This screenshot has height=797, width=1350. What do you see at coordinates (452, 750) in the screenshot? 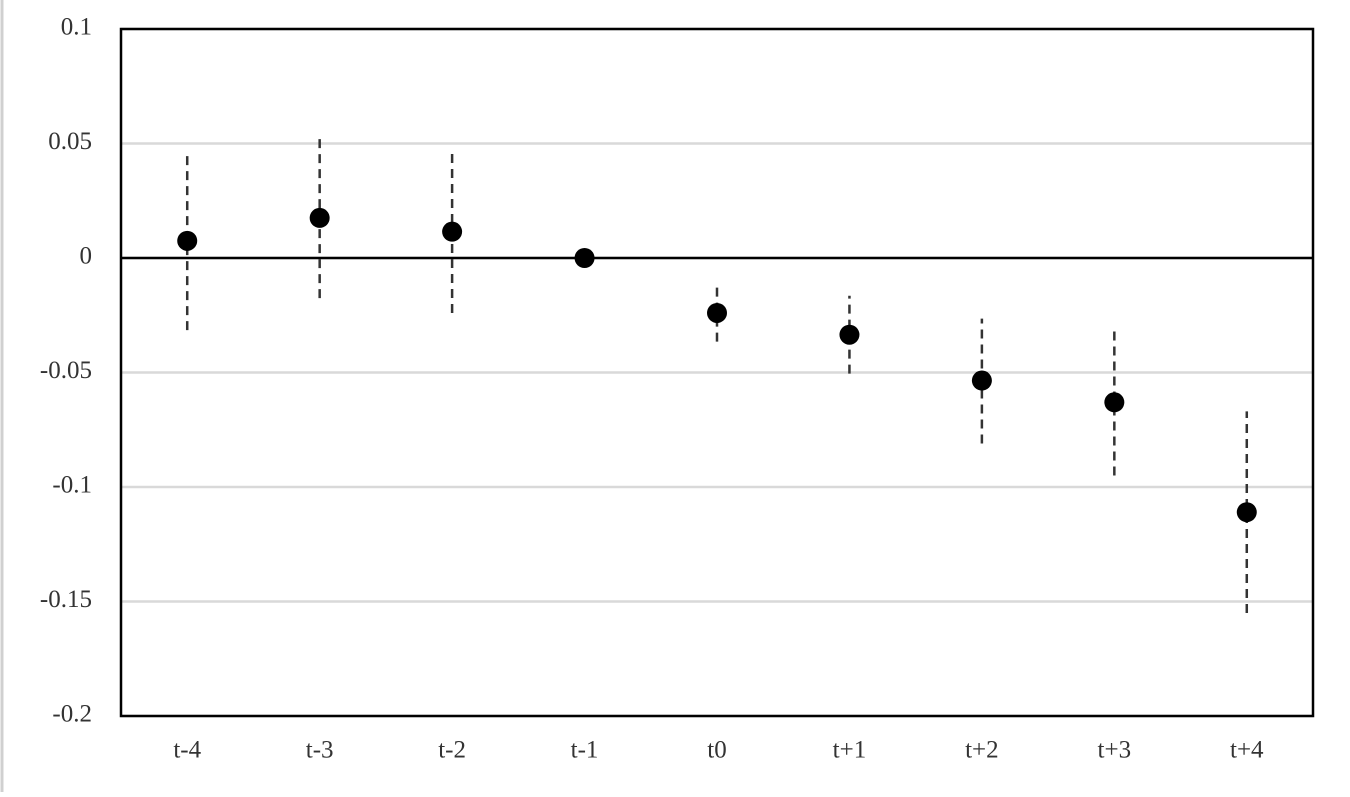
I see `x-tick-label: t-2` at bounding box center [452, 750].